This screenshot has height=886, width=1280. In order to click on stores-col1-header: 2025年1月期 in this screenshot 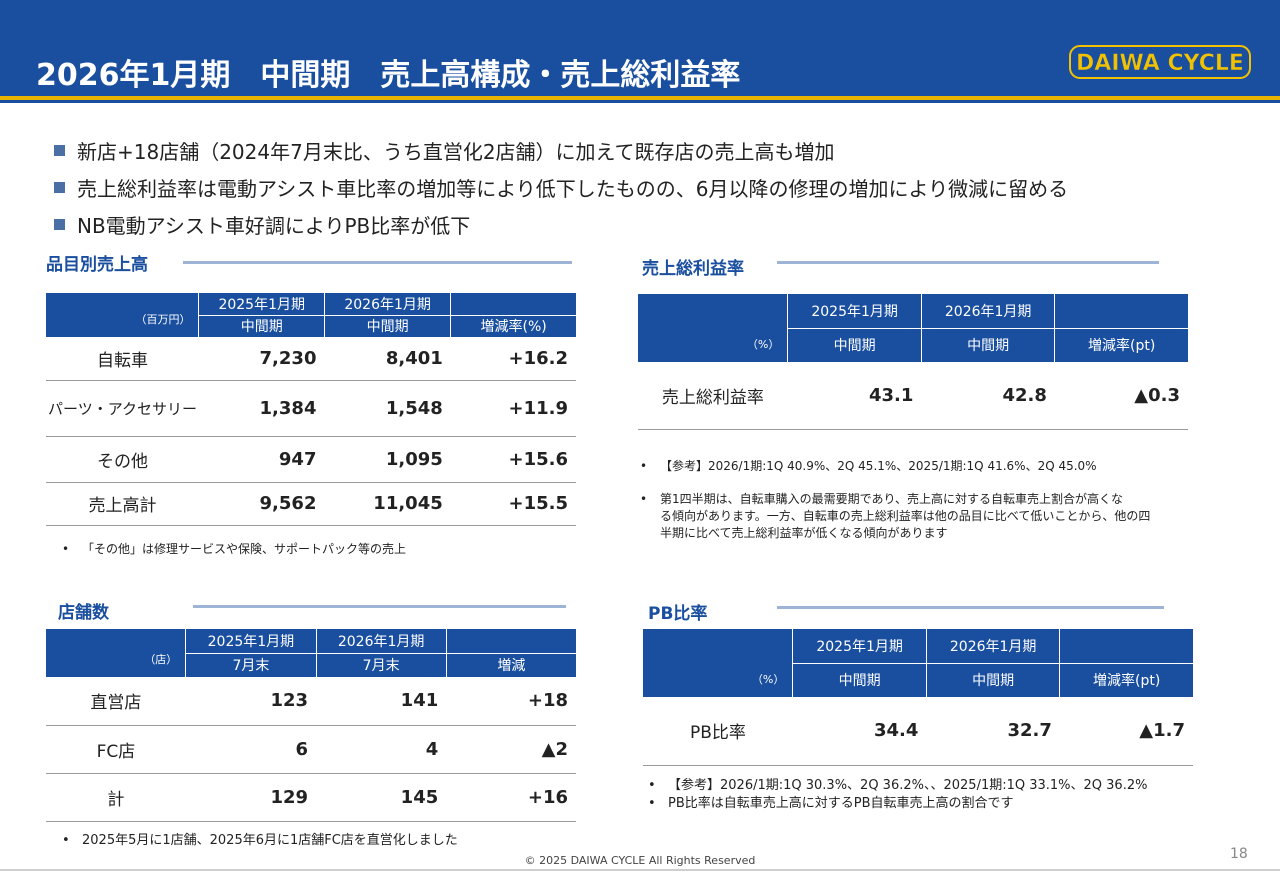, I will do `click(251, 641)`.